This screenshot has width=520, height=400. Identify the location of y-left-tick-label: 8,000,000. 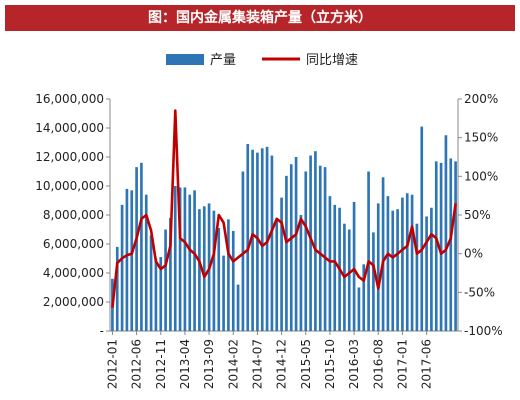
(73, 215).